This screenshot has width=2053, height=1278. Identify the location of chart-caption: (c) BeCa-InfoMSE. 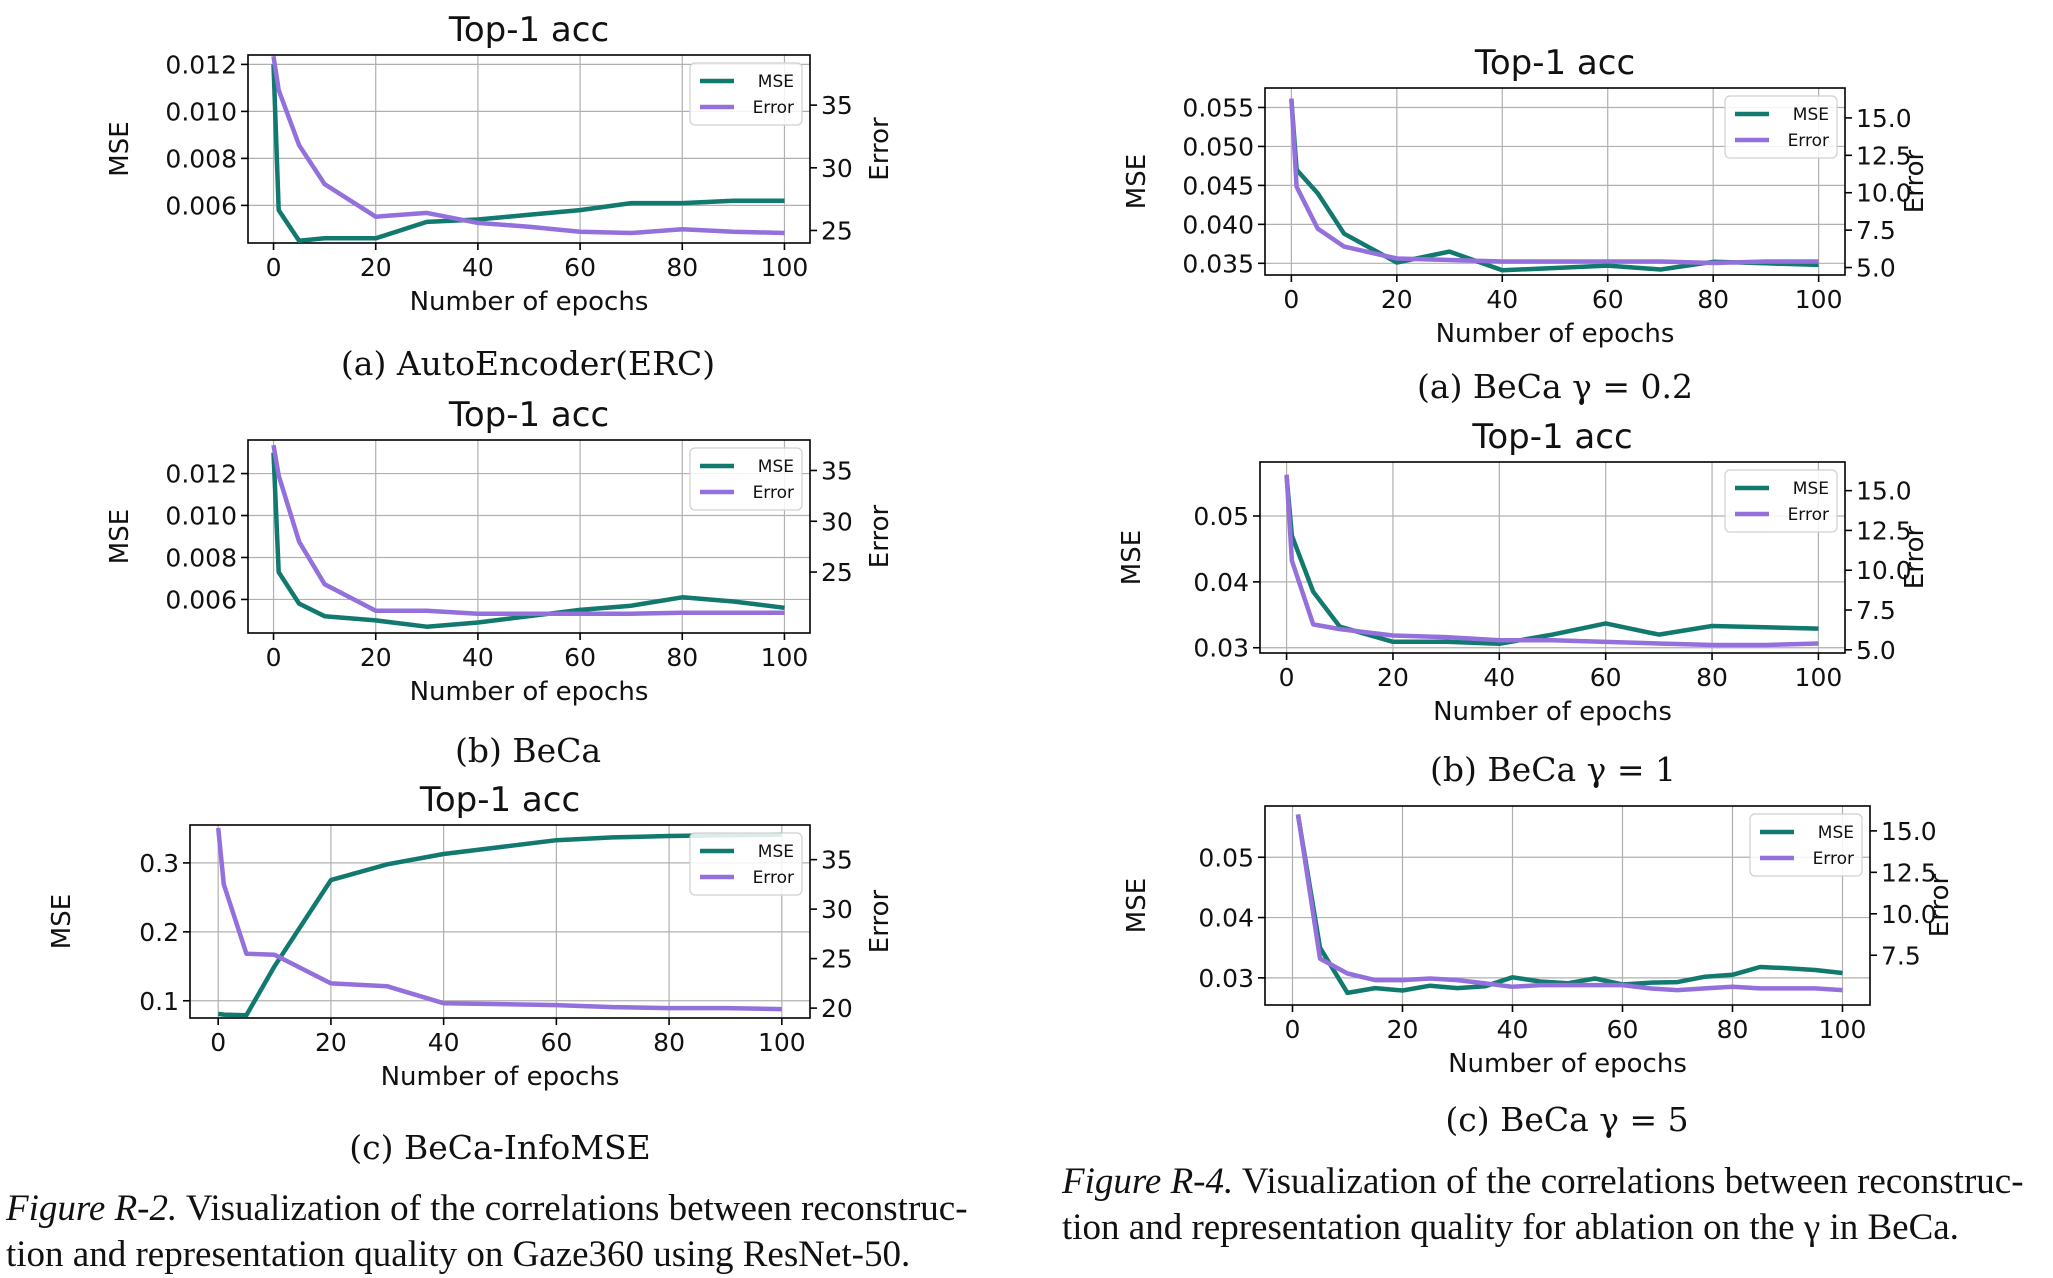
(500, 1147).